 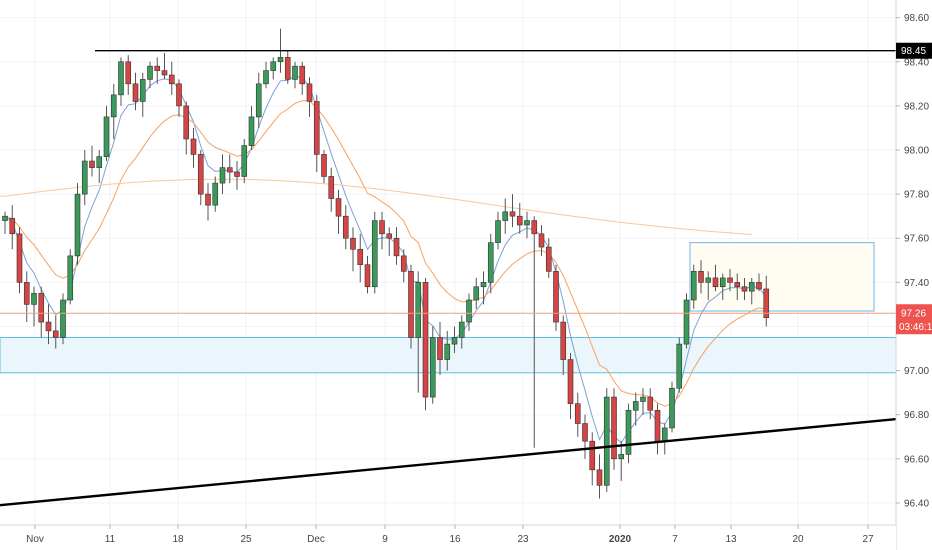 What do you see at coordinates (916, 62) in the screenshot?
I see `y-tick-label: 98.40` at bounding box center [916, 62].